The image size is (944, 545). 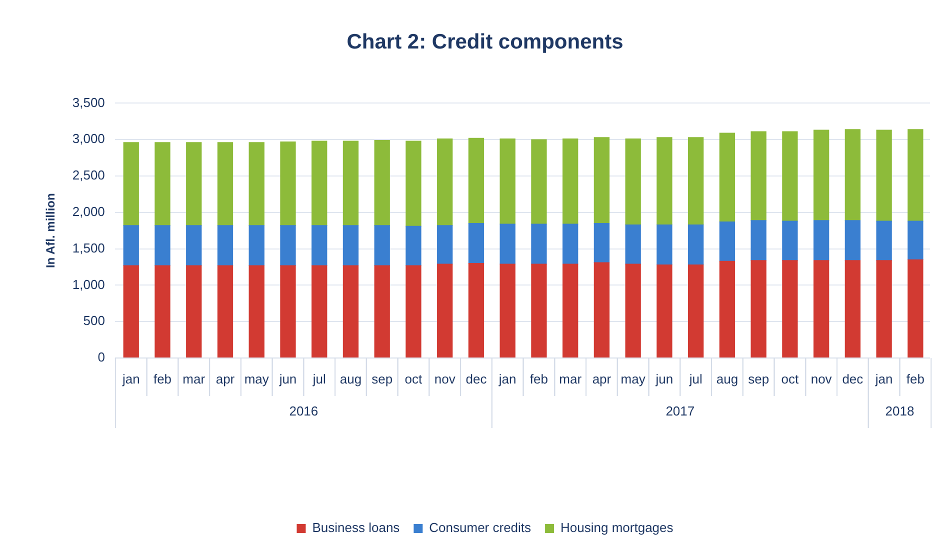 I want to click on y-tick-label: 1,500, so click(x=88, y=248).